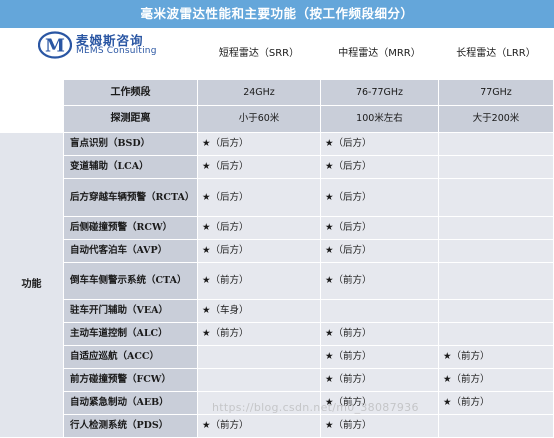  What do you see at coordinates (32, 285) in the screenshot?
I see `function-group-label: 功能` at bounding box center [32, 285].